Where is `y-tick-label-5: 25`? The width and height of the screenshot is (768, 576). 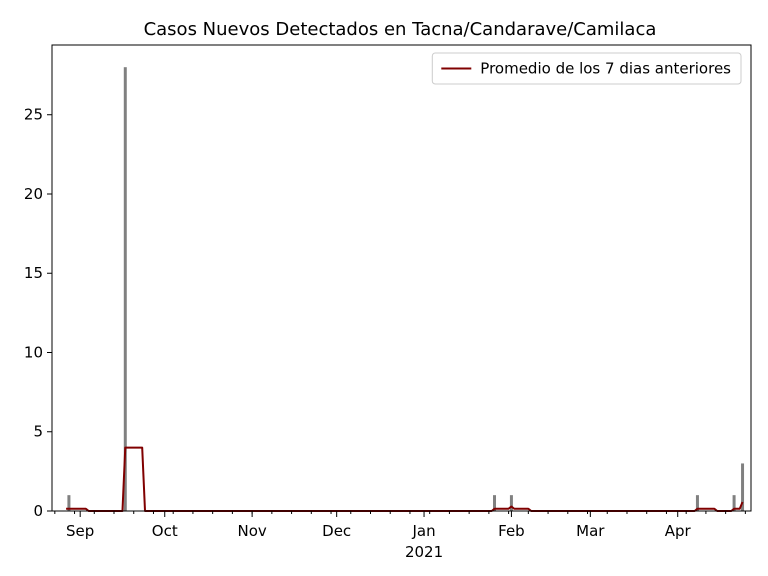
y-tick-label-5: 25 is located at coordinates (33, 115).